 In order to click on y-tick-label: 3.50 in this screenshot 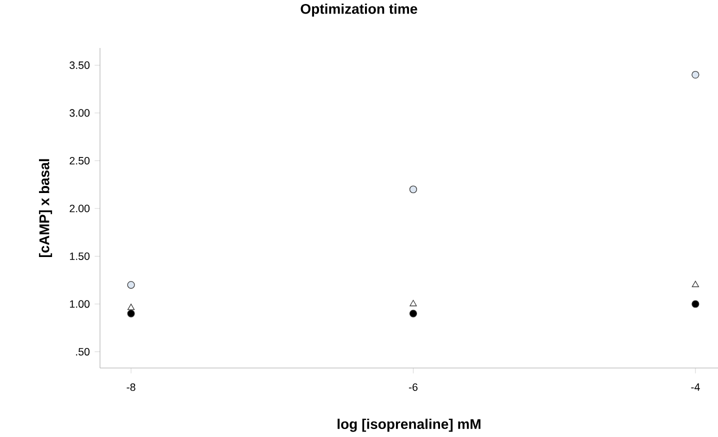, I will do `click(80, 65)`.